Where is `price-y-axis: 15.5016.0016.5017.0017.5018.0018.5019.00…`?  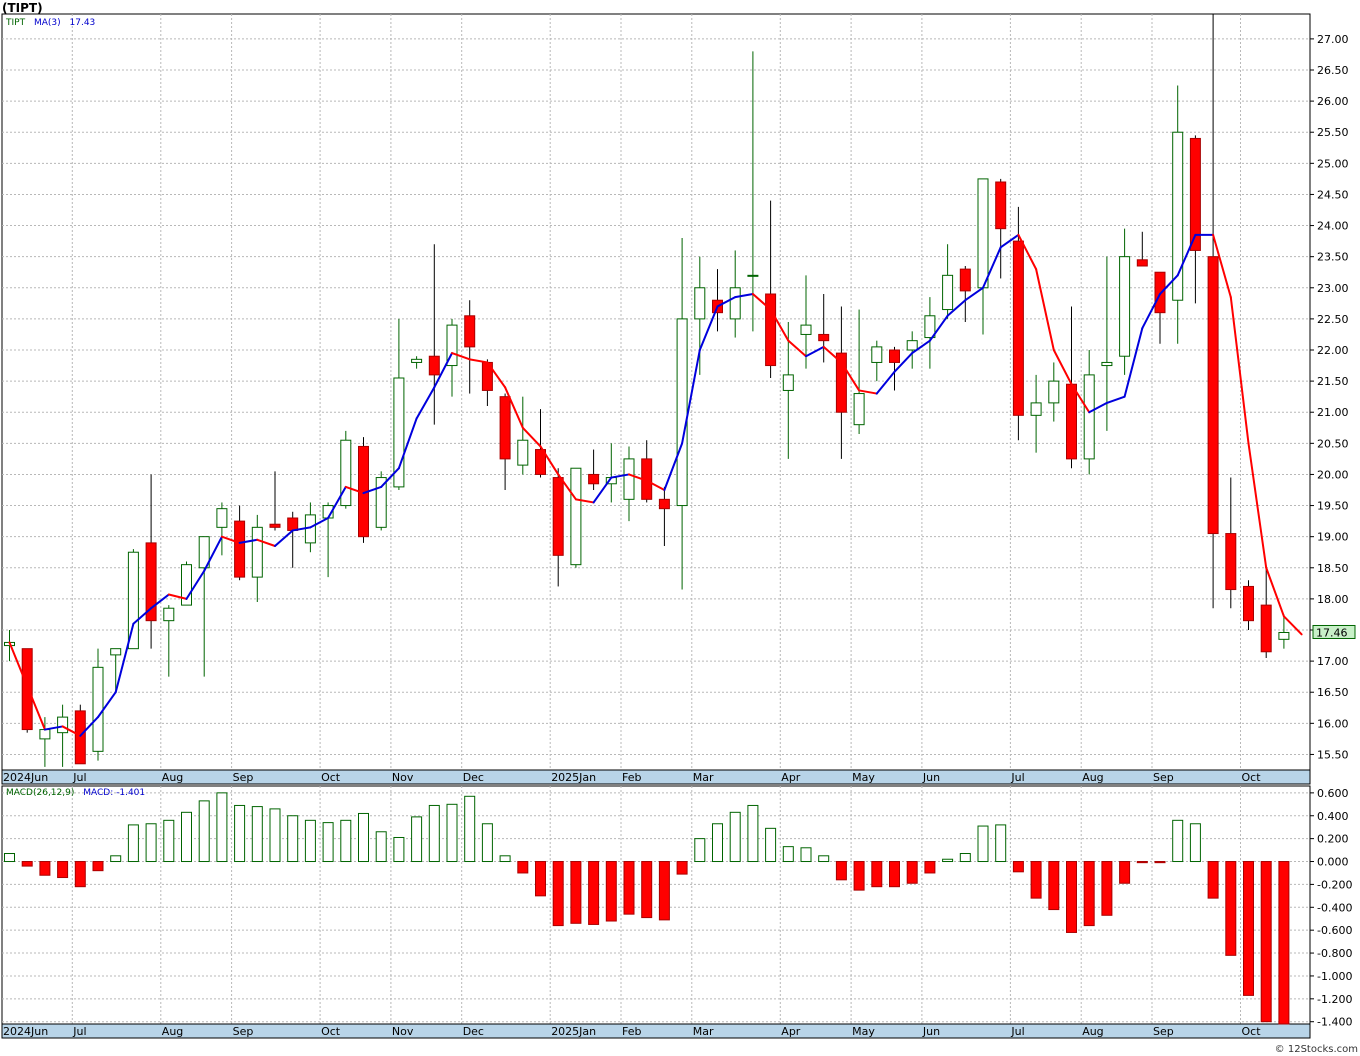
price-y-axis: 15.5016.0016.5017.0017.5018.0018.5019.00… is located at coordinates (1329, 397).